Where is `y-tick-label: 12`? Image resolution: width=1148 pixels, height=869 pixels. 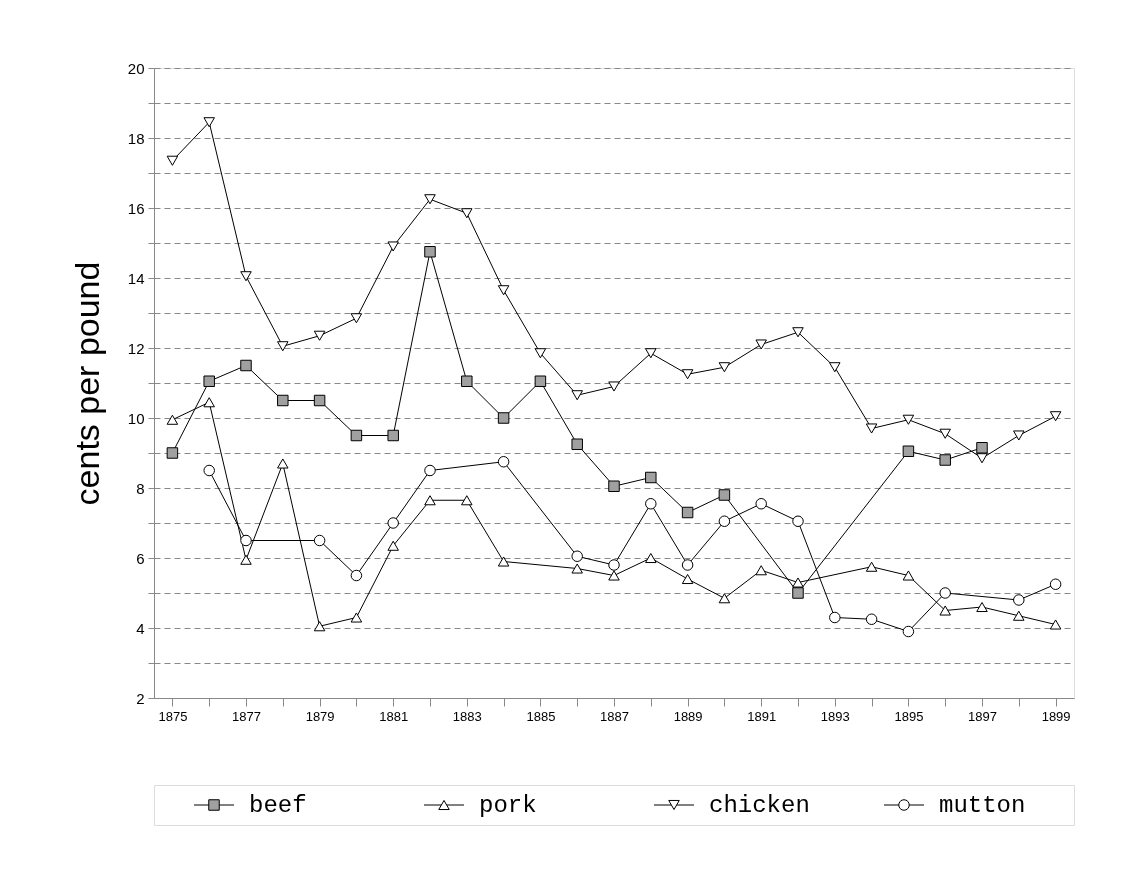
y-tick-label: 12 is located at coordinates (136, 348).